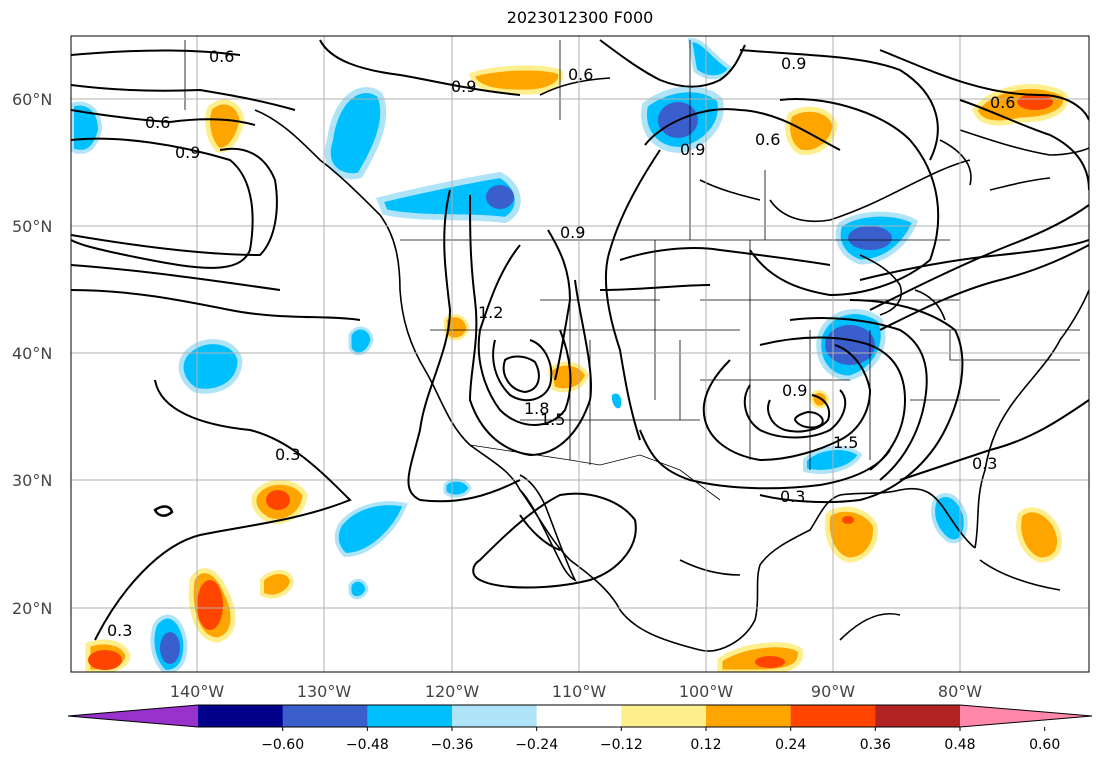 The width and height of the screenshot is (1103, 765). I want to click on colorbar-outline, so click(580, 716).